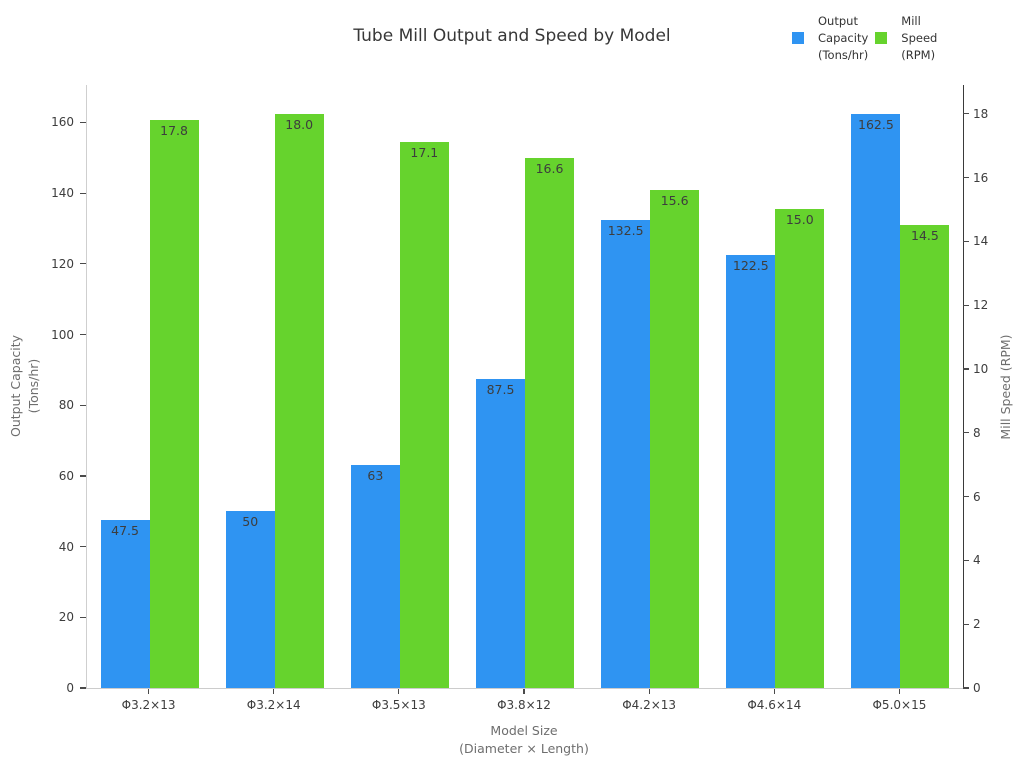 The width and height of the screenshot is (1024, 768). Describe the element at coordinates (799, 220) in the screenshot. I see `bar-value-label: 15.0` at that location.